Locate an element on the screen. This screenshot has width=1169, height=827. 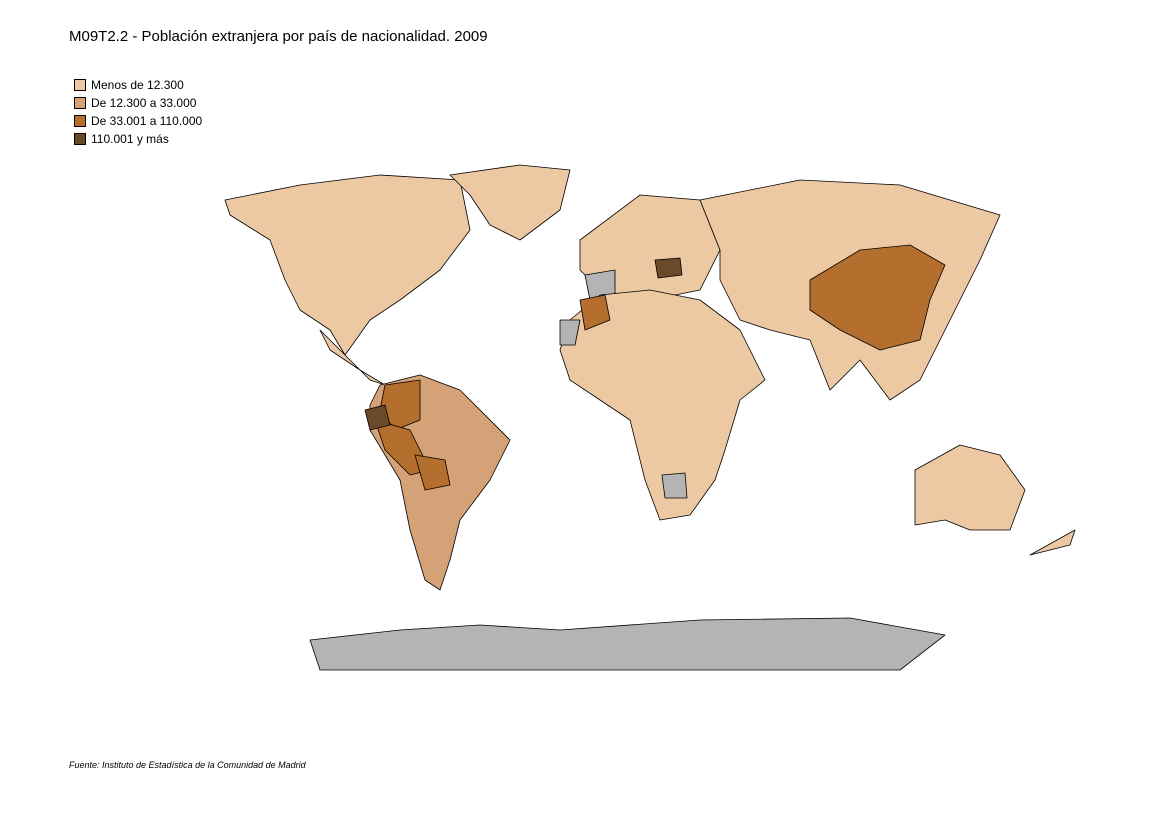
legend-label: De 12.300 a 33.000 is located at coordinates (144, 103).